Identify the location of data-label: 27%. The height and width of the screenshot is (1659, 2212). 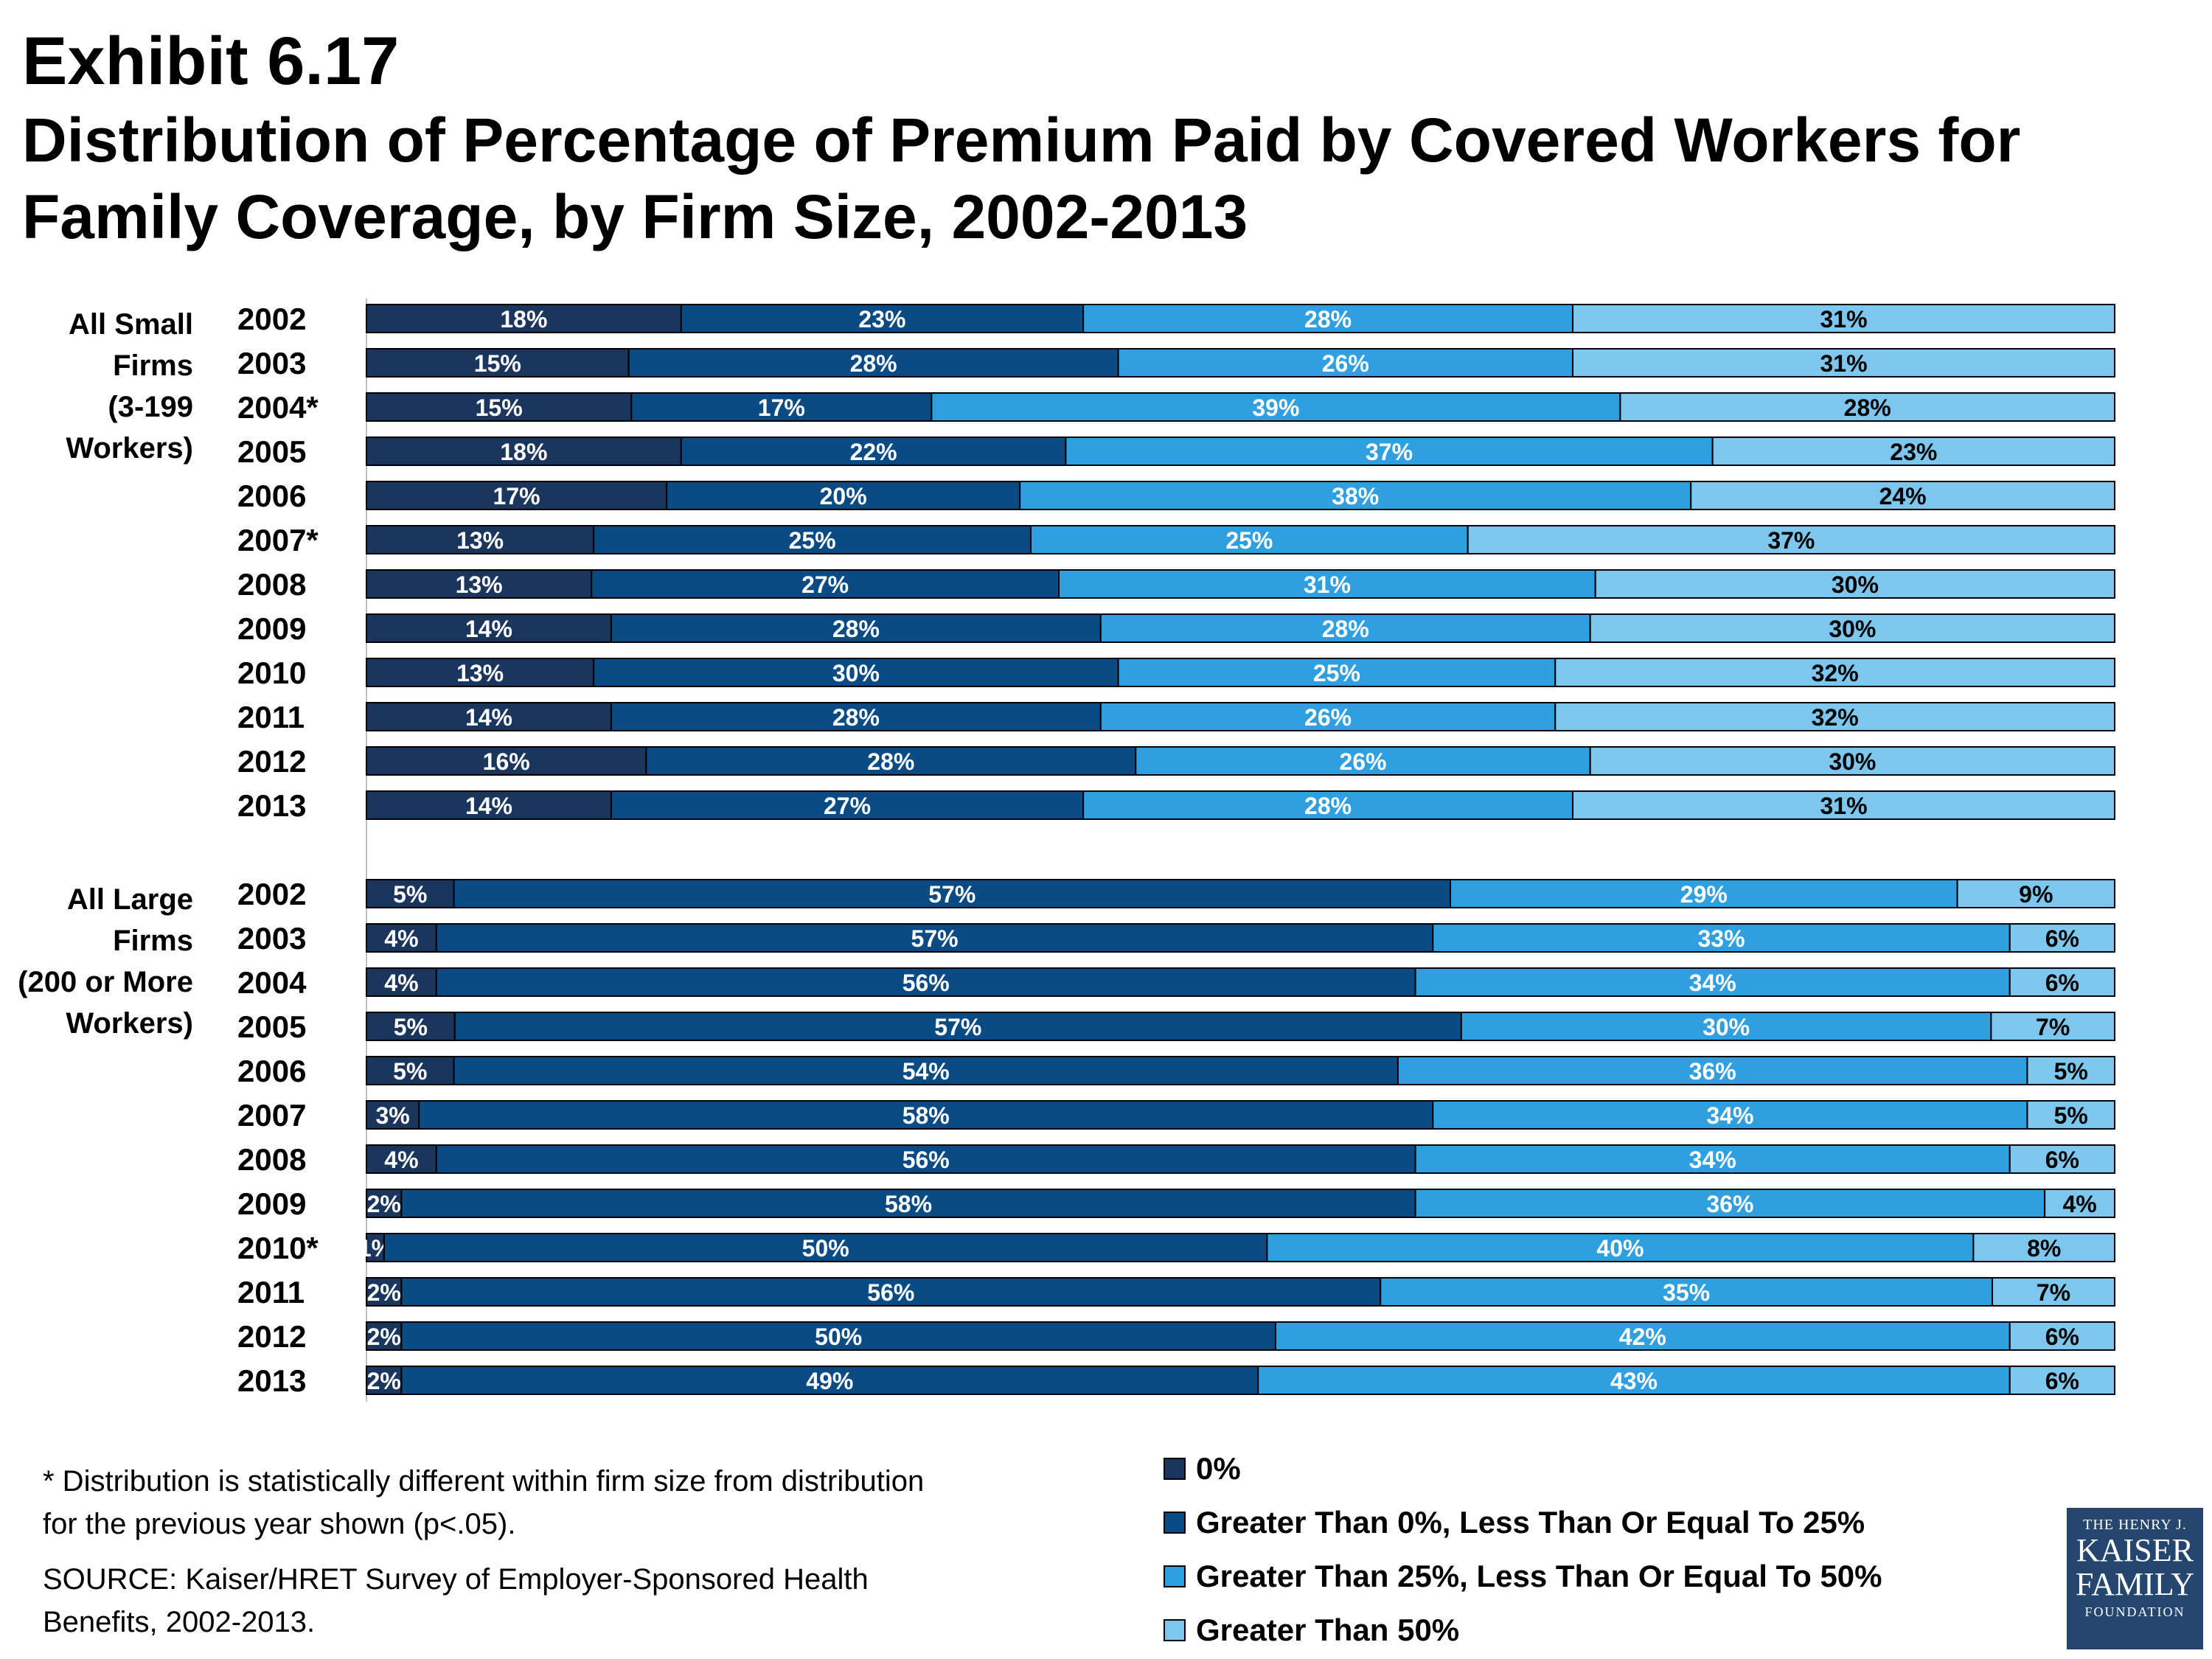
(847, 806).